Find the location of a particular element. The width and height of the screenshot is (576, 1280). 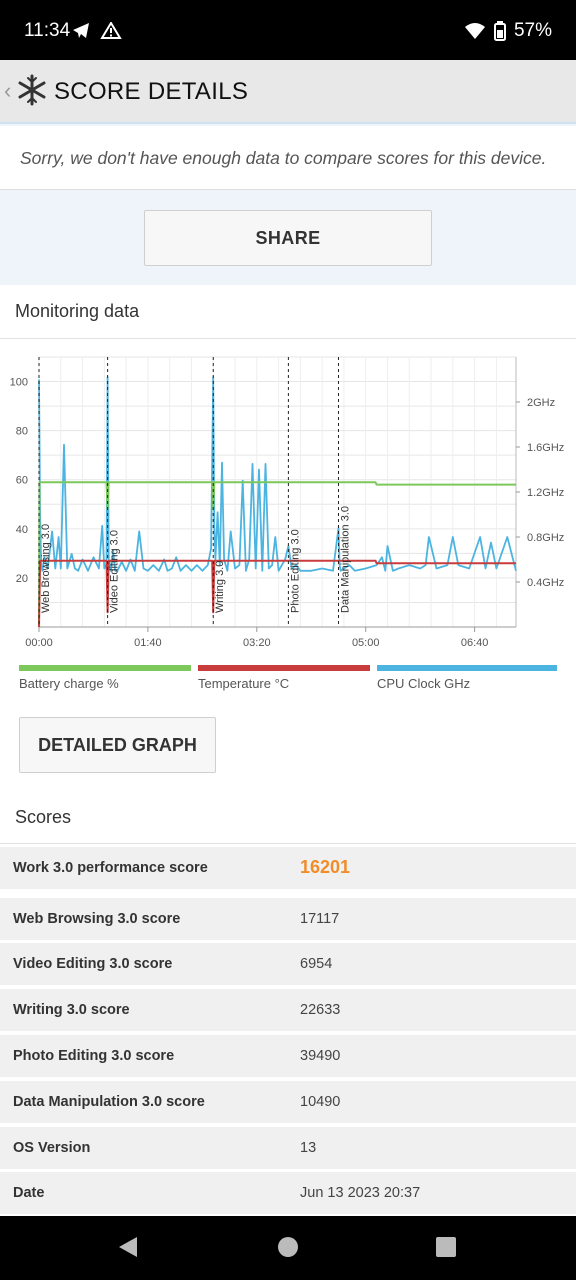

legend-swatch-temperature is located at coordinates (284, 668).